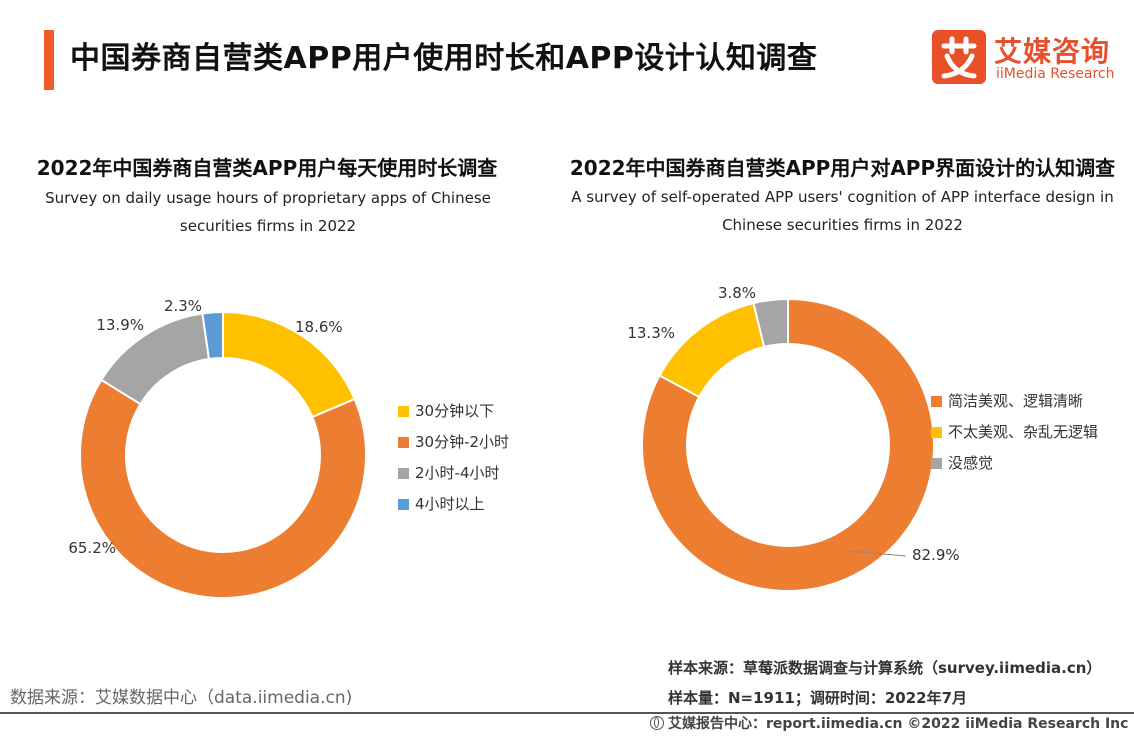 The image size is (1134, 737). What do you see at coordinates (1023, 432) in the screenshot?
I see `chart2-legend-label-1: 不太美观、杂乱无逻辑` at bounding box center [1023, 432].